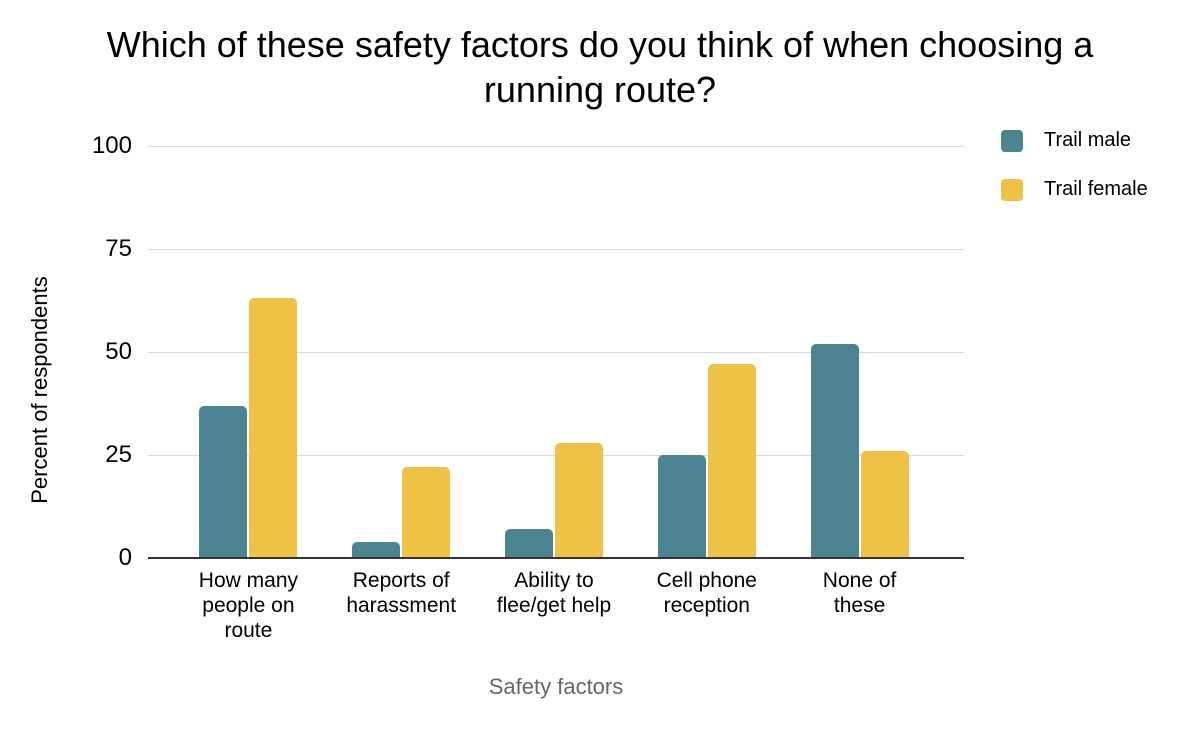 The height and width of the screenshot is (738, 1200). I want to click on bar-group-cell-phone, so click(706, 352).